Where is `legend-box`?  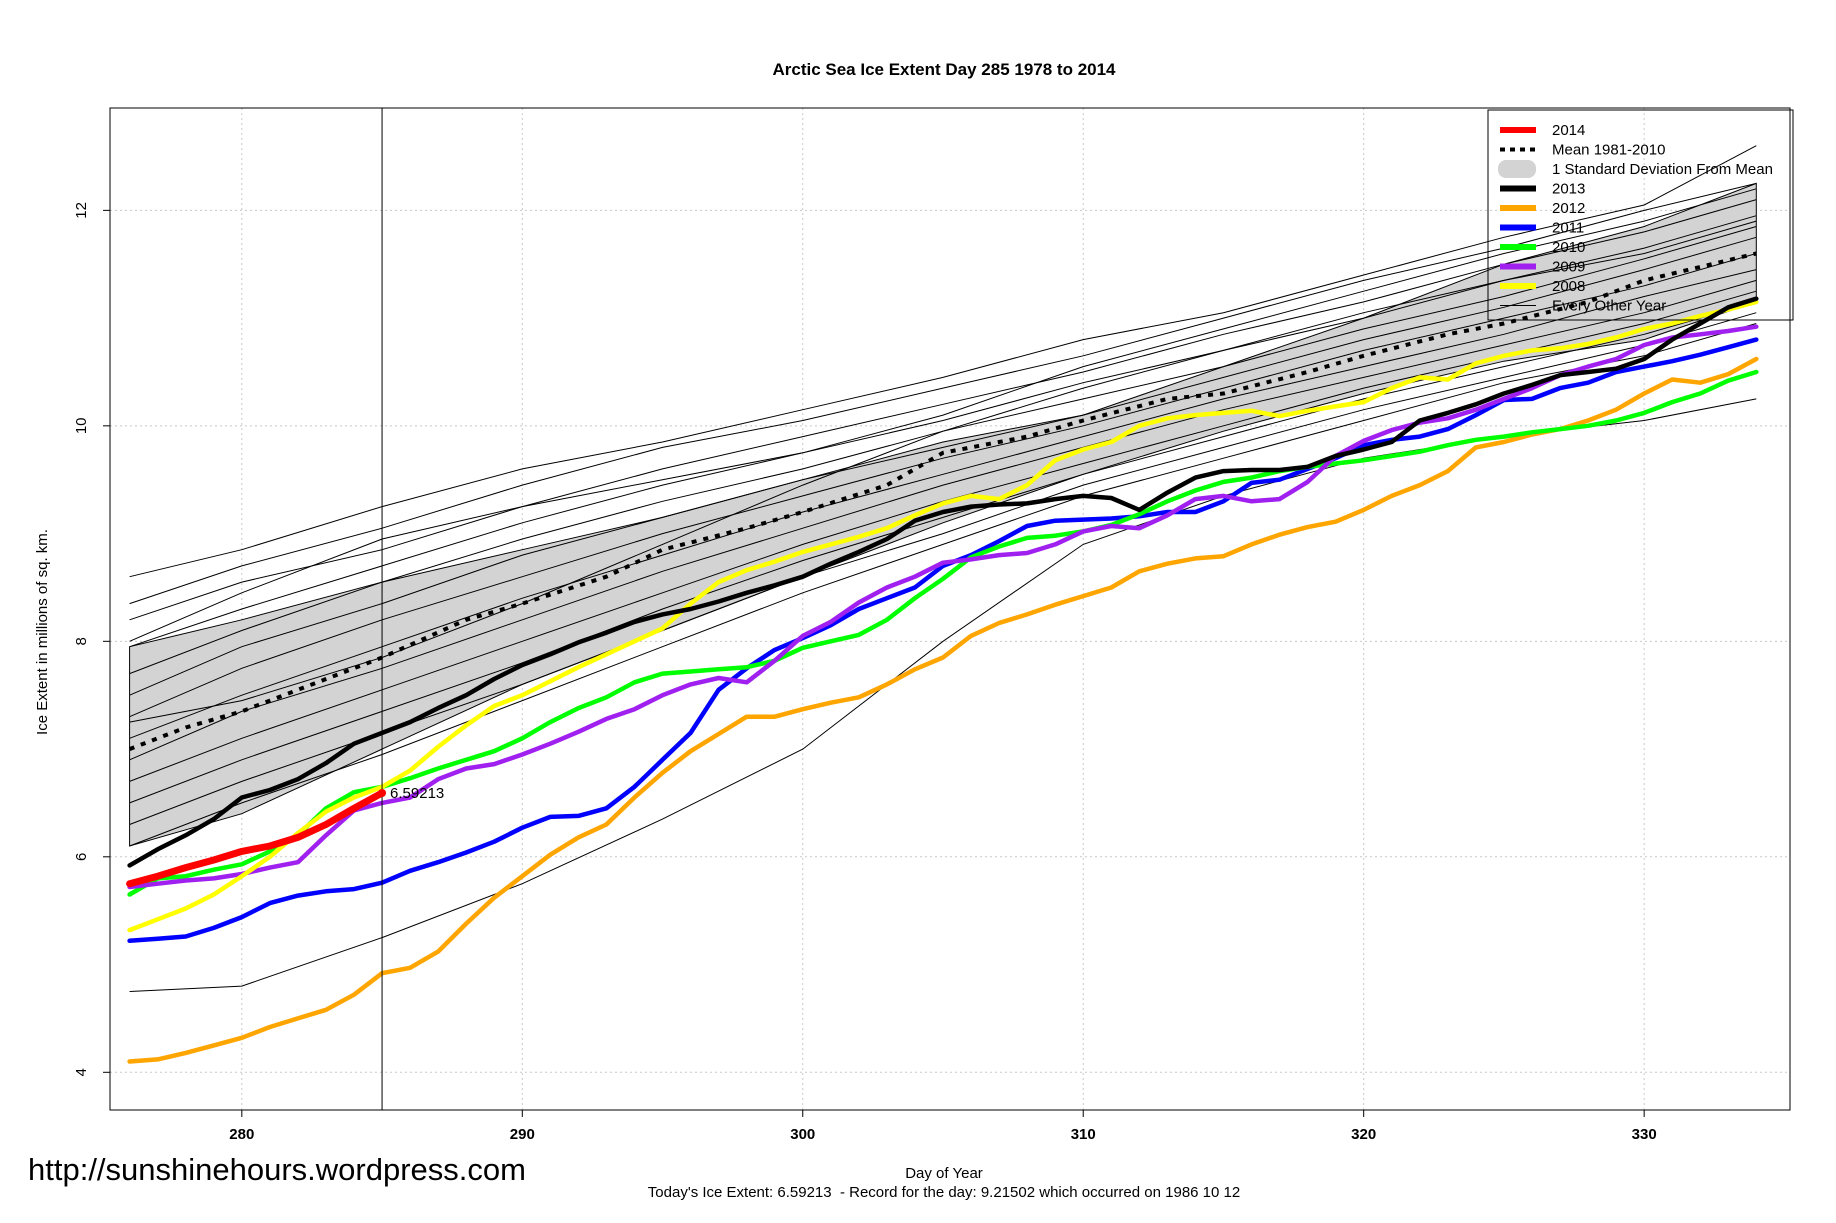
legend-box is located at coordinates (1640, 215).